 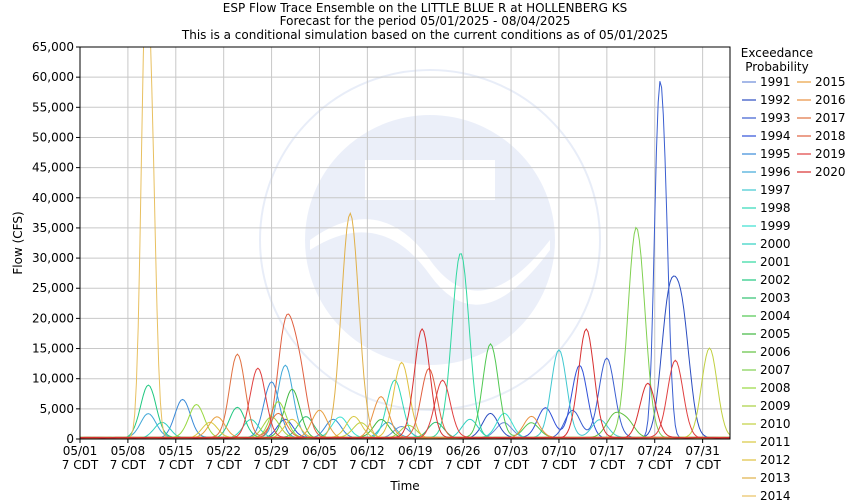 I want to click on x-tick-label-date: 05/15, so click(x=175, y=451).